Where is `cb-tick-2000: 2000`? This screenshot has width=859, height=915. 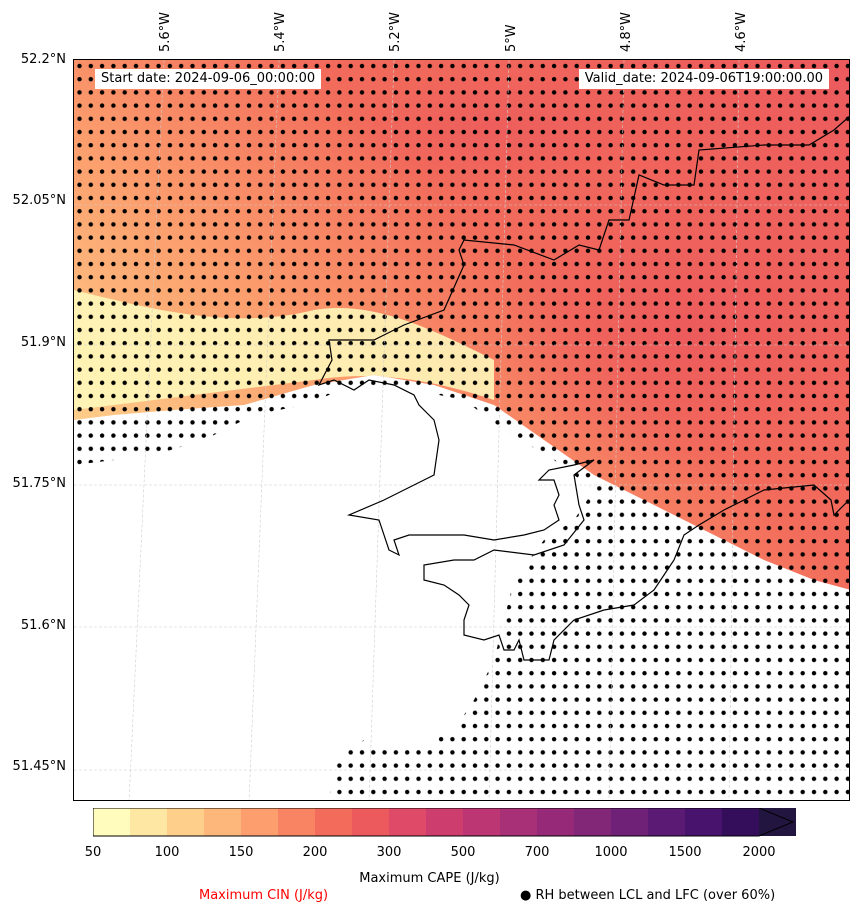 cb-tick-2000: 2000 is located at coordinates (759, 852).